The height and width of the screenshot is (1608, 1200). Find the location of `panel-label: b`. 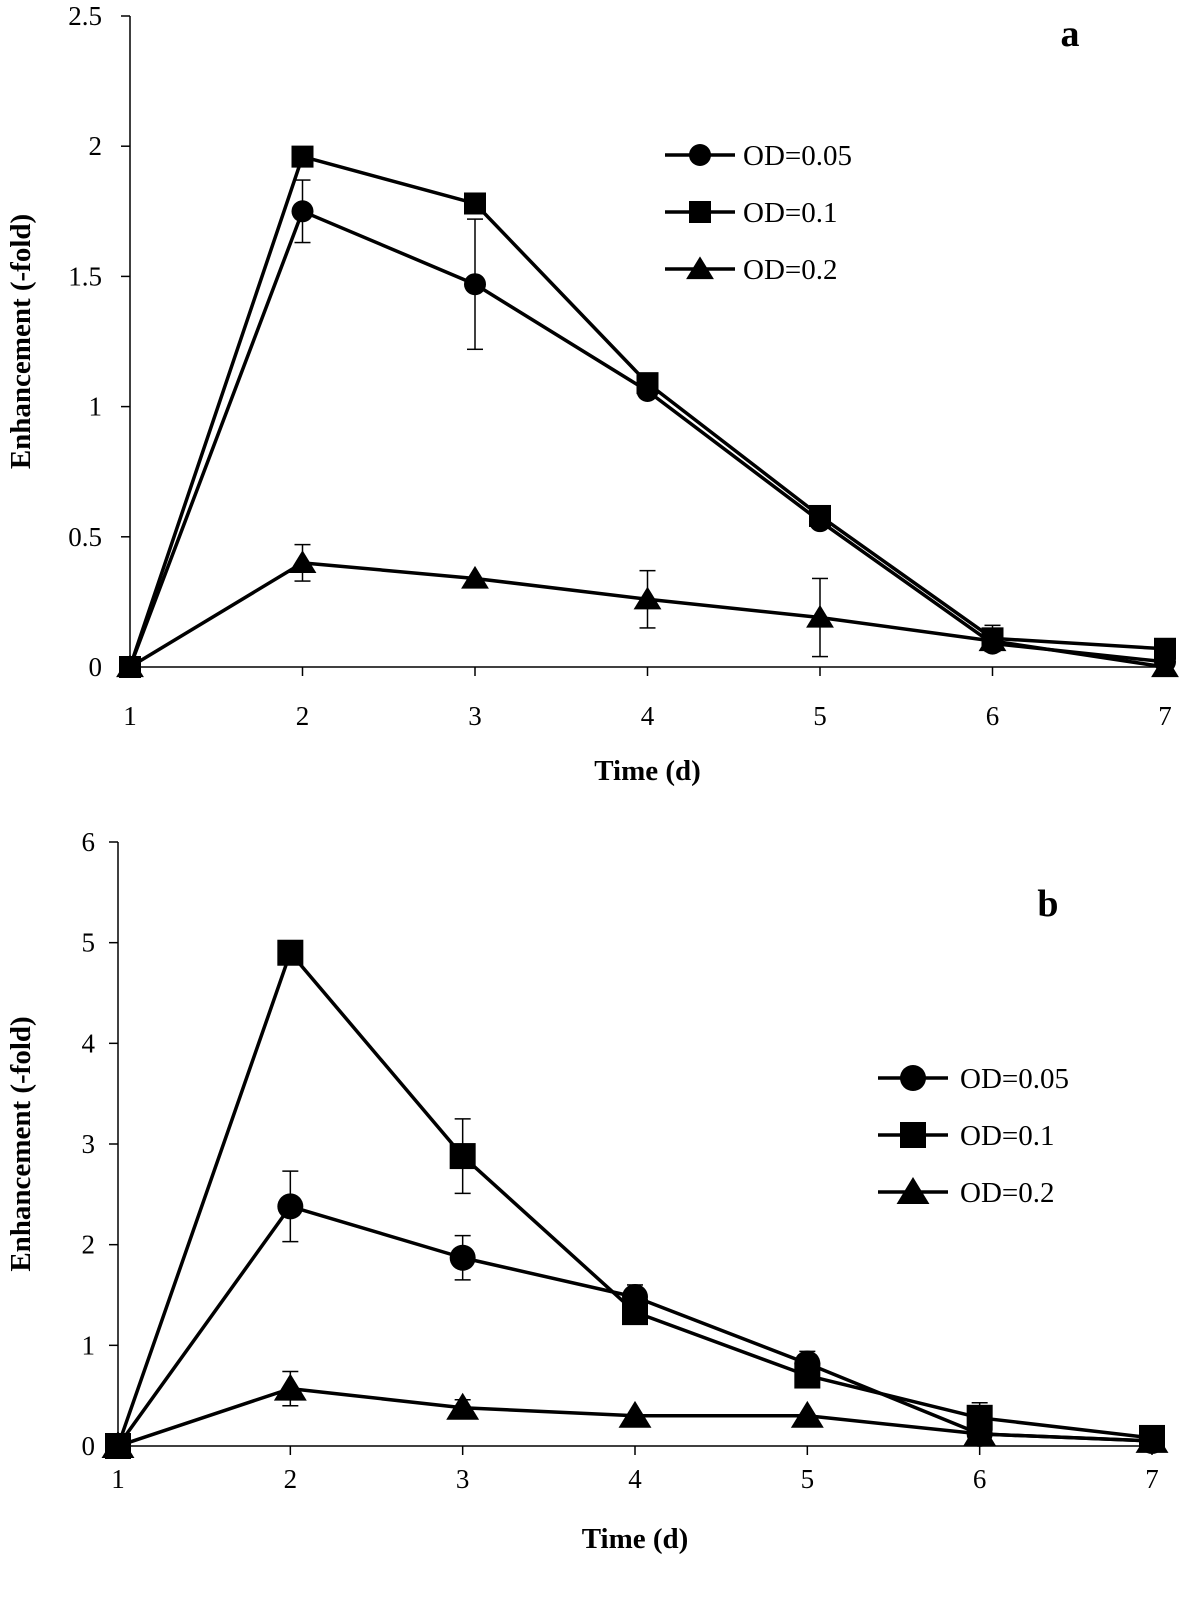

panel-label: b is located at coordinates (1047, 904).